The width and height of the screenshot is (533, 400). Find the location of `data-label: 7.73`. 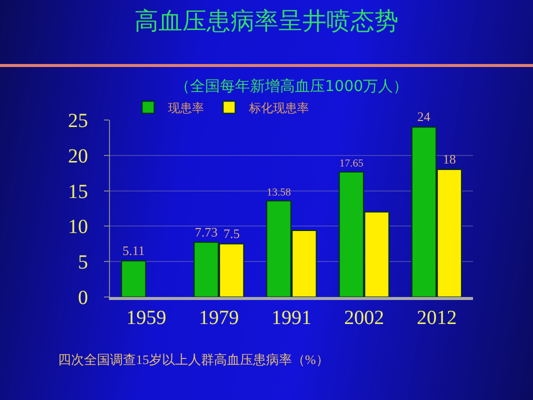

data-label: 7.73 is located at coordinates (206, 232).